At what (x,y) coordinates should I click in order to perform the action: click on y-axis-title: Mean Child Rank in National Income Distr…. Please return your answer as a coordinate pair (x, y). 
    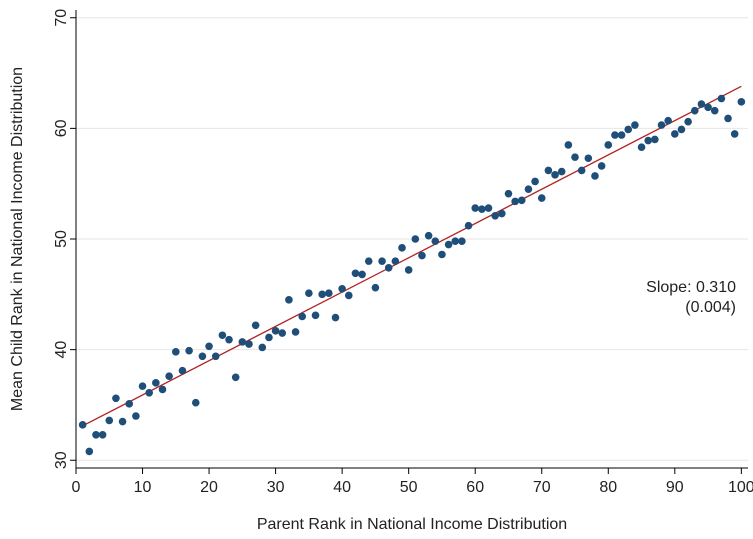
    Looking at the image, I should click on (17, 239).